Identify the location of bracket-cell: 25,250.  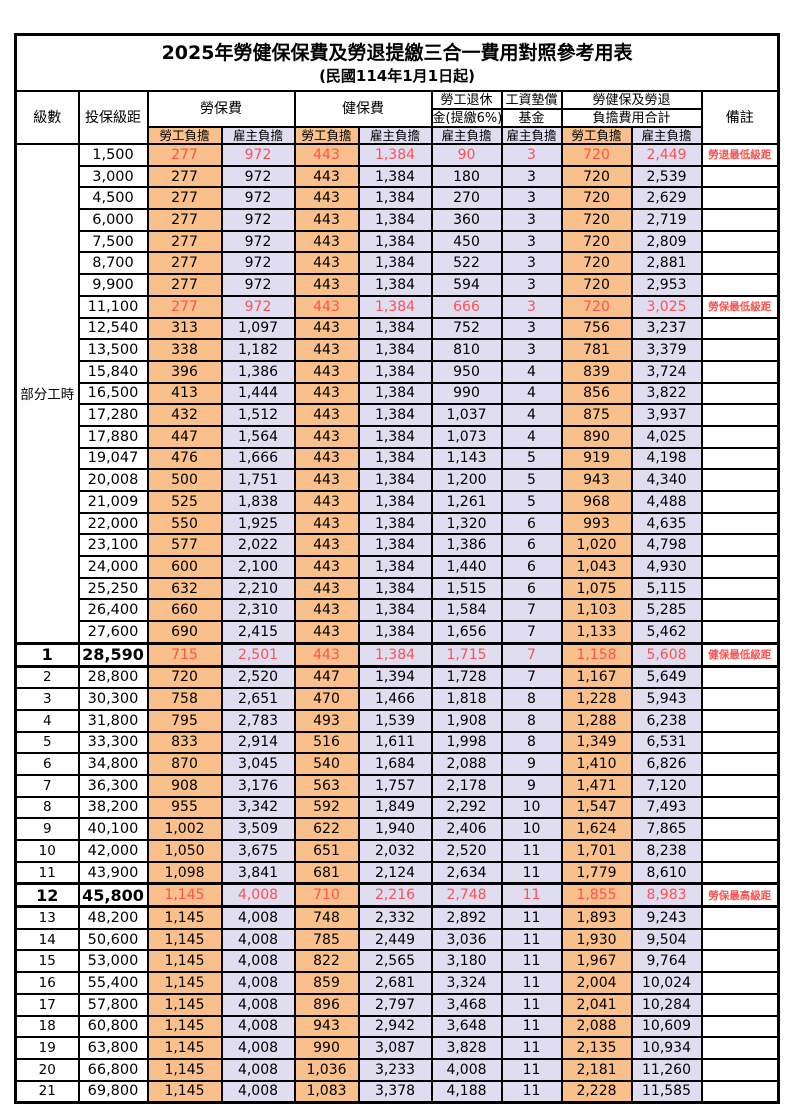
(113, 588).